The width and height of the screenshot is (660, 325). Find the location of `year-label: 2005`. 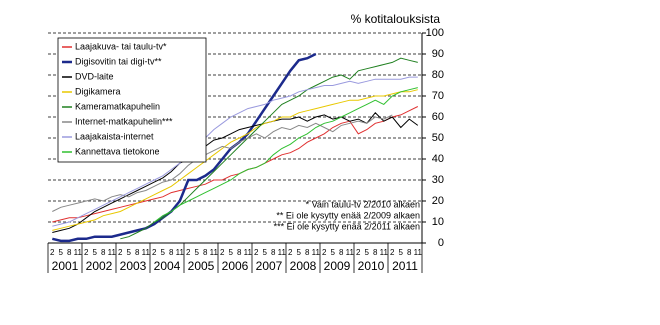

year-label: 2005 is located at coordinates (201, 266).